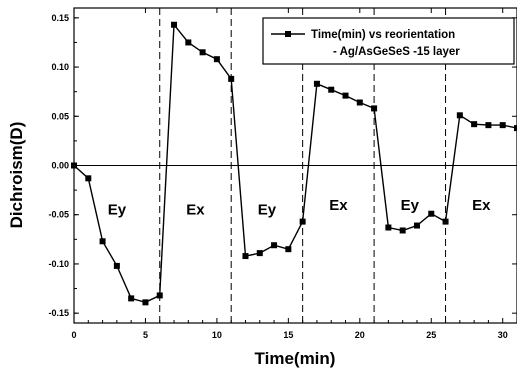  I want to click on legend-marker, so click(288, 34).